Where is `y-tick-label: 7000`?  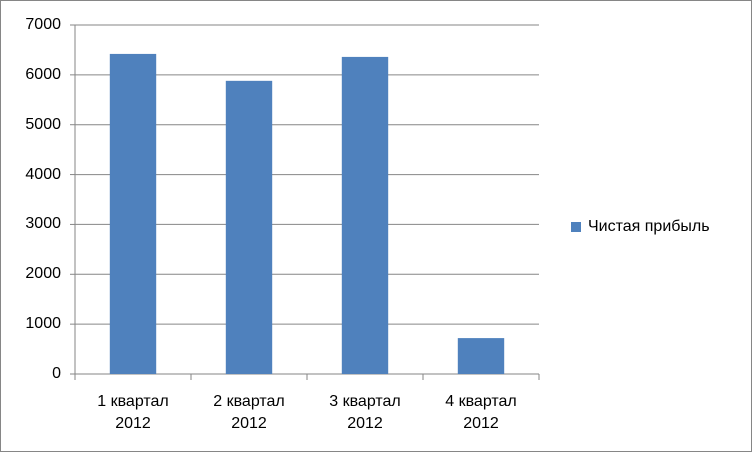
y-tick-label: 7000 is located at coordinates (43, 24).